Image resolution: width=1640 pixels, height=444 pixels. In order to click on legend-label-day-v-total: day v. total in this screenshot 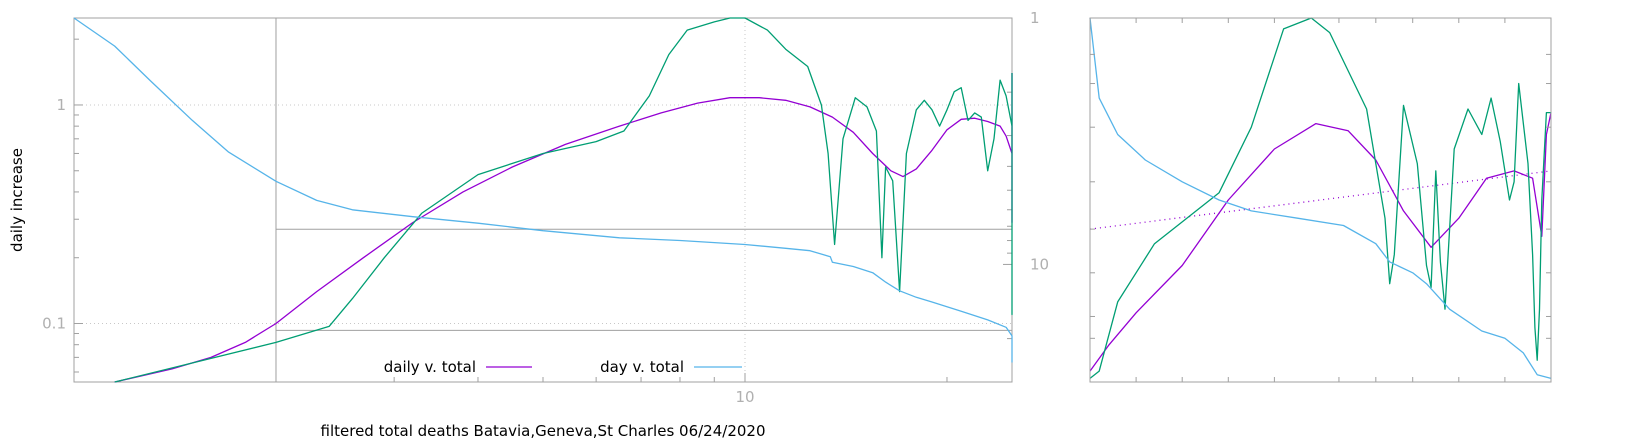, I will do `click(642, 367)`.